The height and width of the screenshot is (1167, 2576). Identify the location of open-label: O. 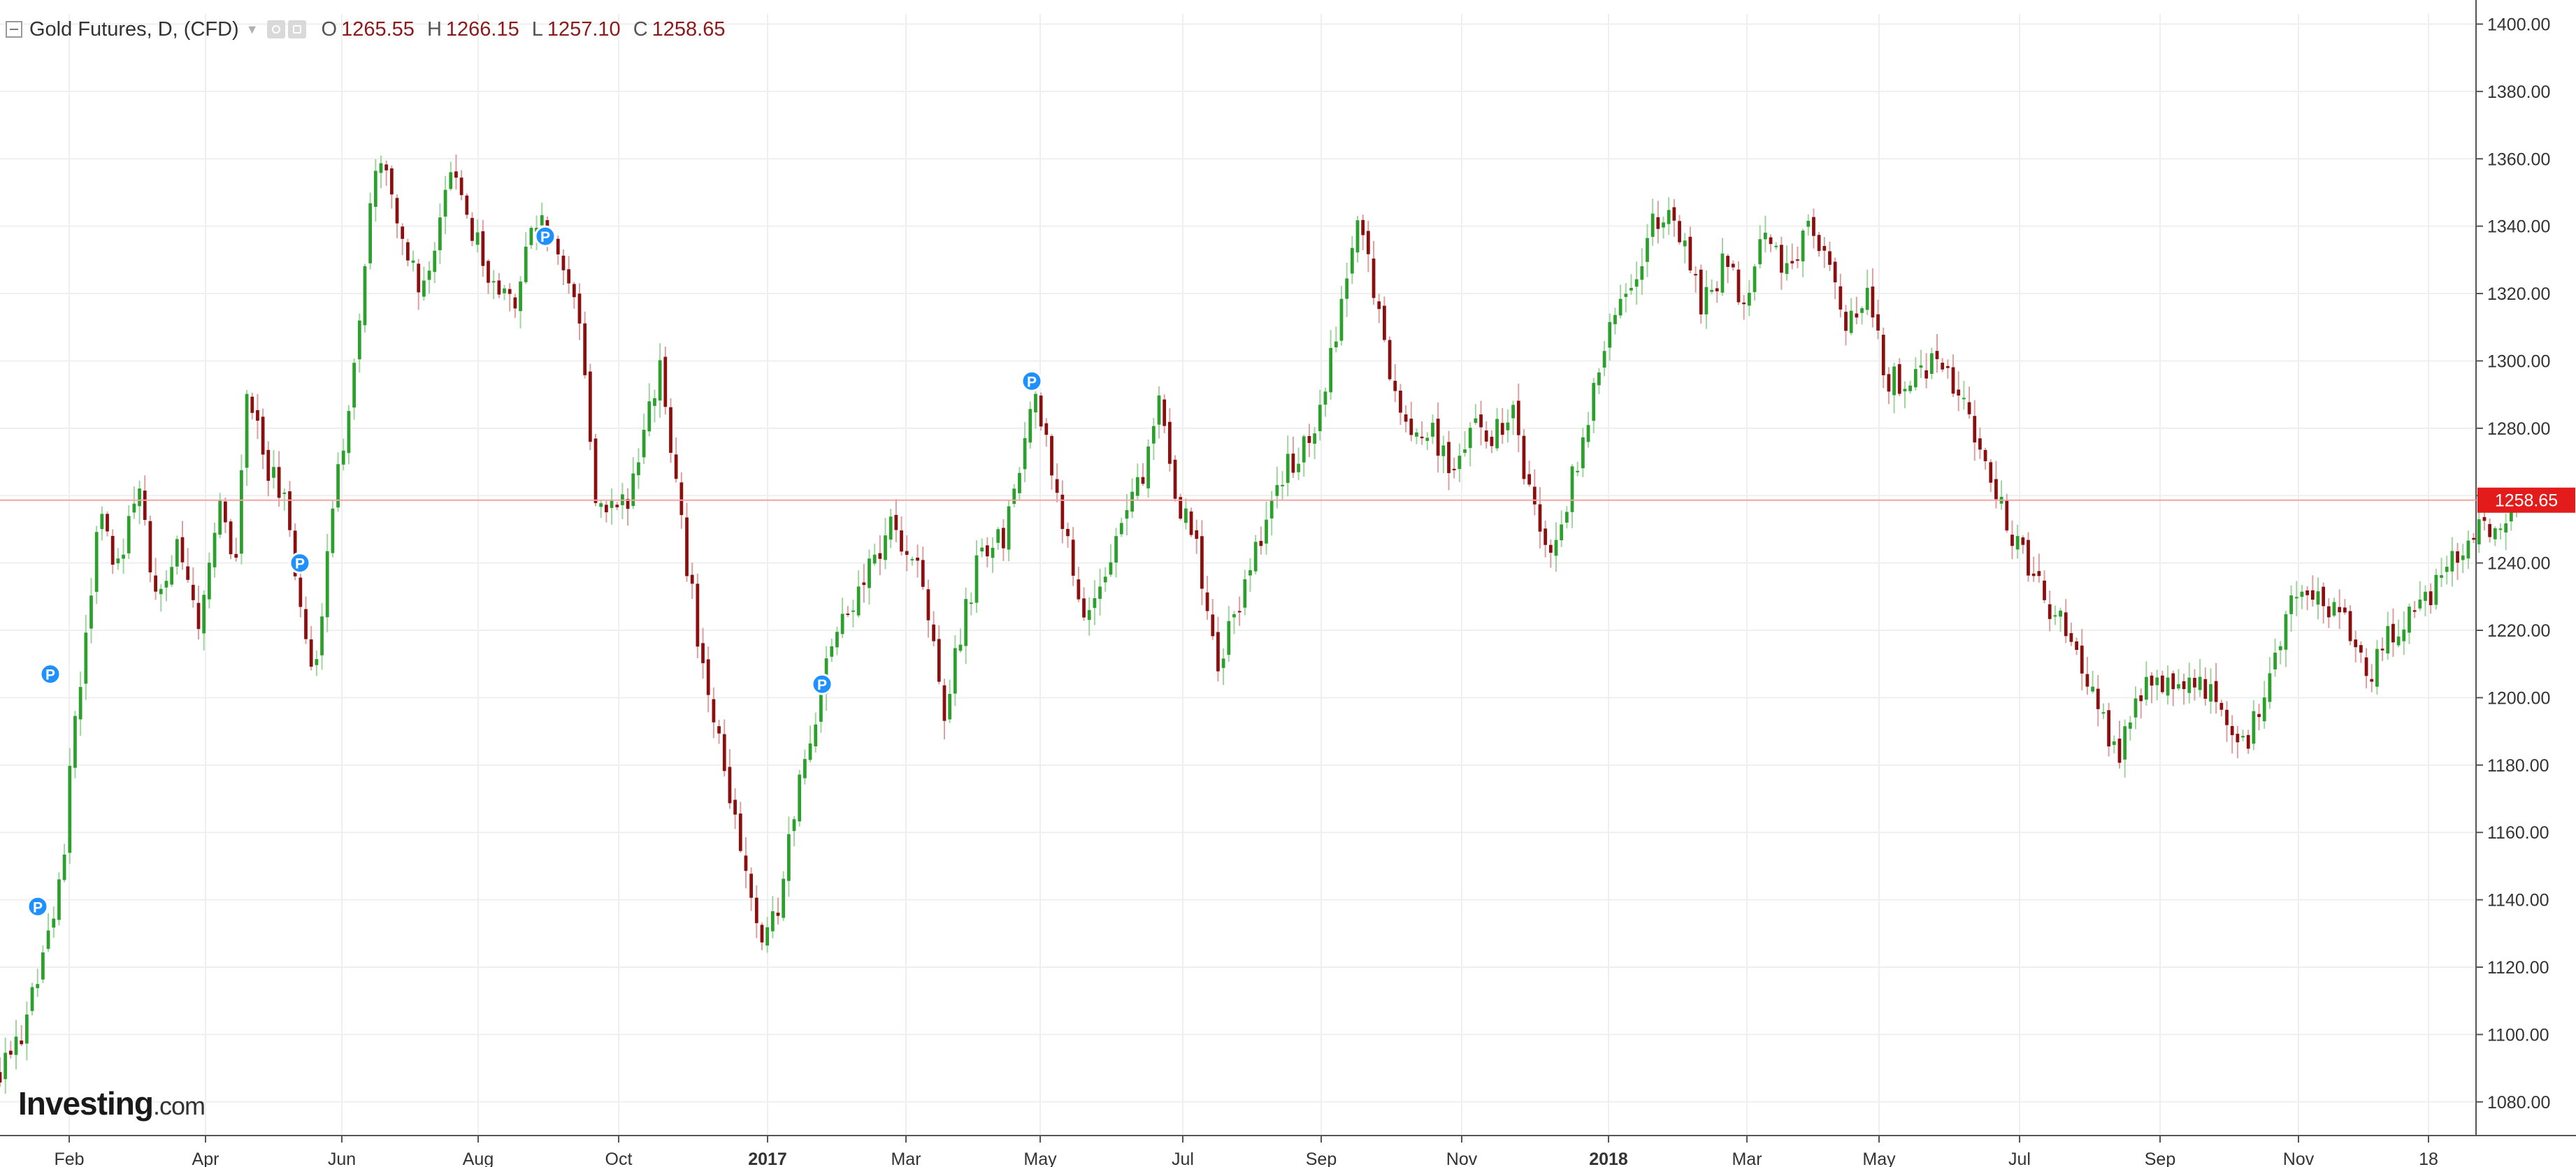
(329, 29).